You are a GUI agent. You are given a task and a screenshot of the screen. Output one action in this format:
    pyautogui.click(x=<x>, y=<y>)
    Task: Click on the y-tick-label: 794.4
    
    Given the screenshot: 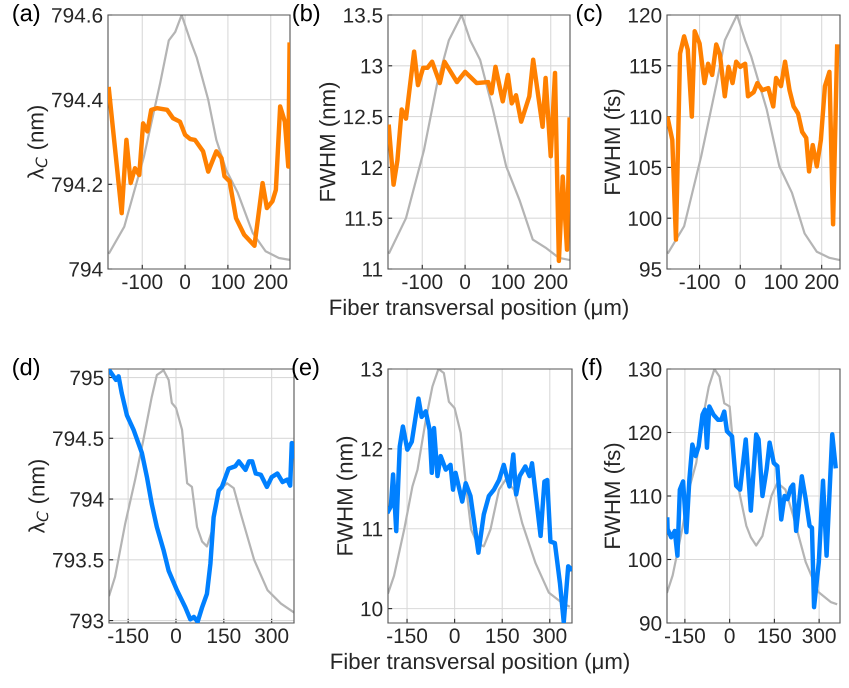 What is the action you would take?
    pyautogui.click(x=77, y=100)
    